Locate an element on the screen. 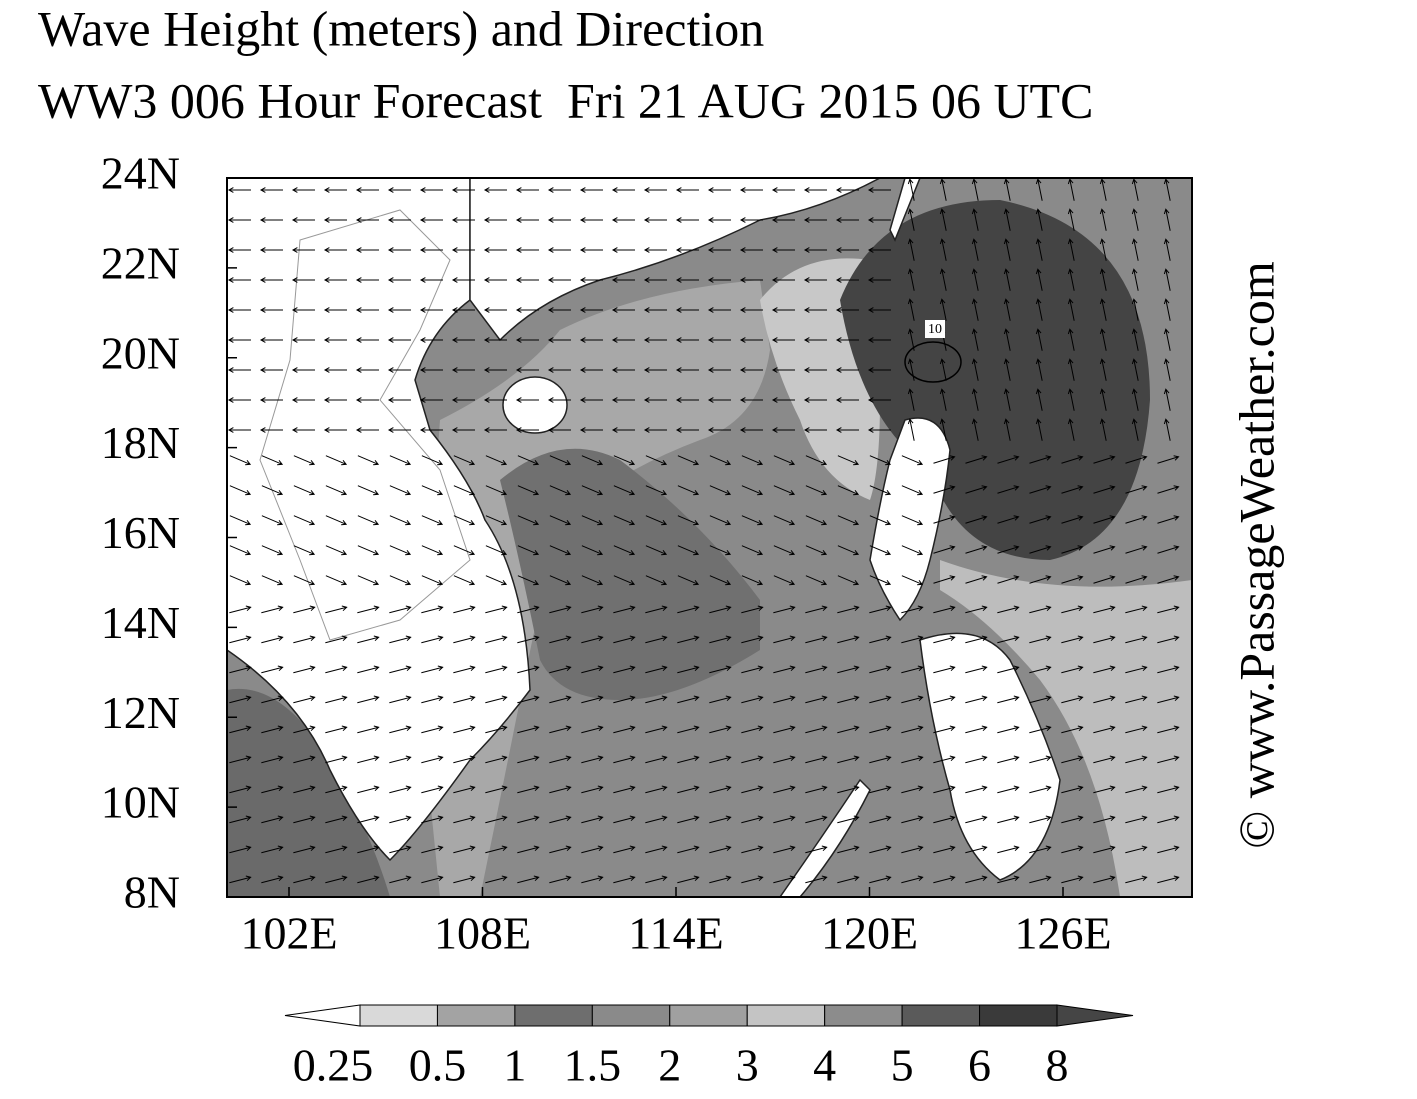 This screenshot has width=1417, height=1099. colorbar-label: 8 is located at coordinates (1057, 1065).